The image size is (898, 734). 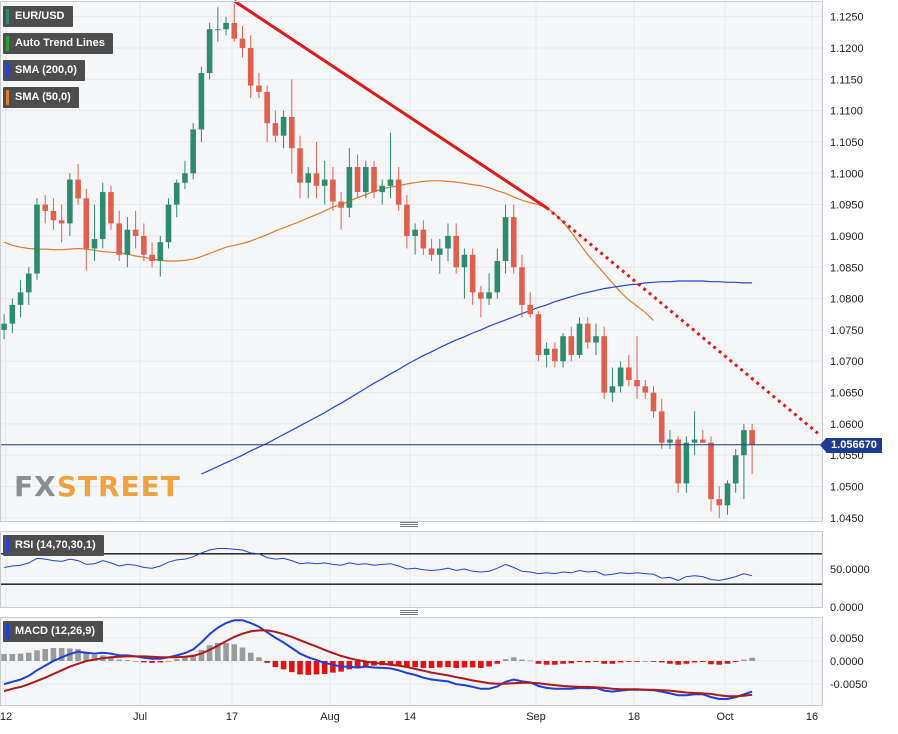 I want to click on rsi-tick-label: 0.0000, so click(x=847, y=608).